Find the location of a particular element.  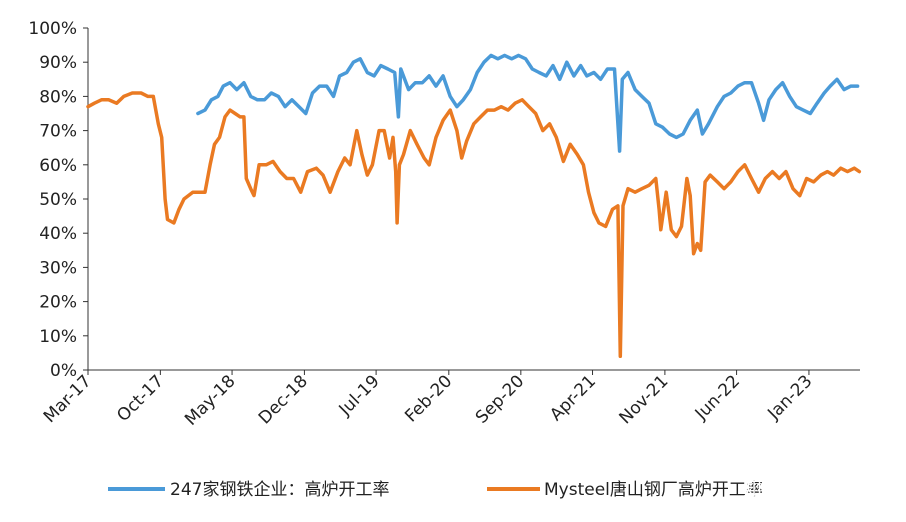

x-tick-label: May-18 is located at coordinates (210, 400).